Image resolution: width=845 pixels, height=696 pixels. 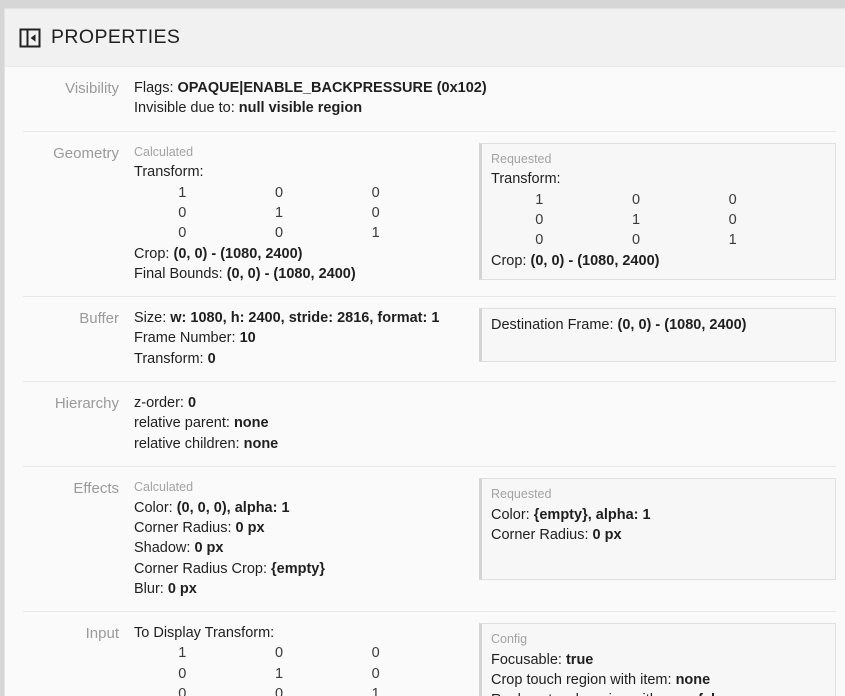 What do you see at coordinates (204, 633) in the screenshot?
I see `input-to-display-transform-key: To Display Transform:` at bounding box center [204, 633].